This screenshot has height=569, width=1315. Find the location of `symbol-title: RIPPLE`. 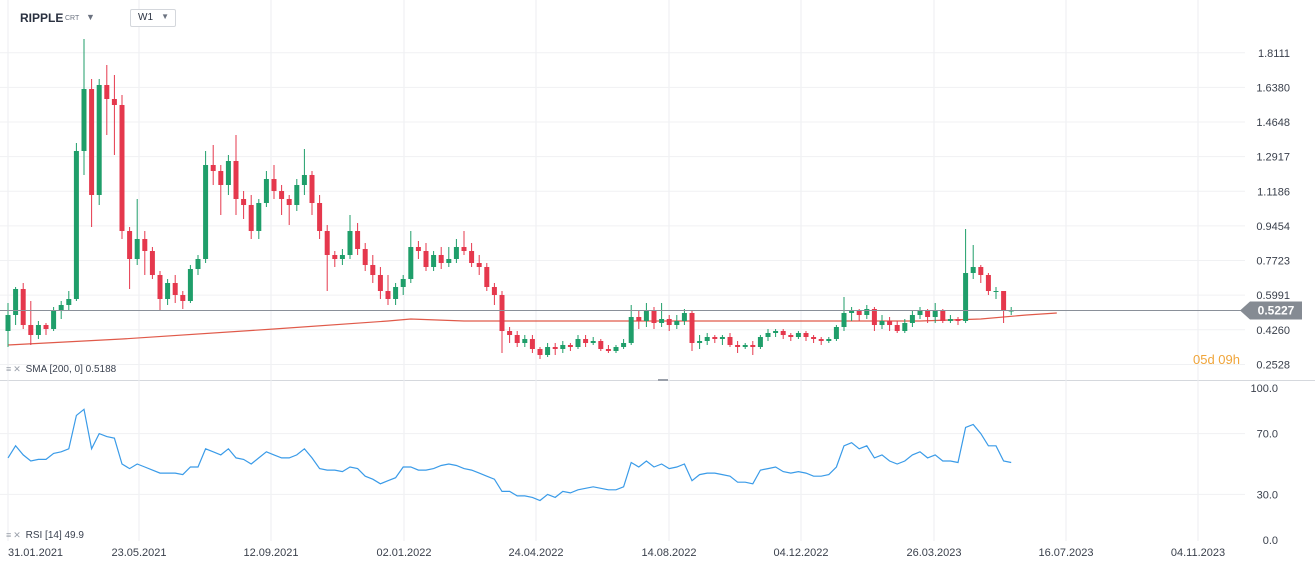

symbol-title: RIPPLE is located at coordinates (42, 18).